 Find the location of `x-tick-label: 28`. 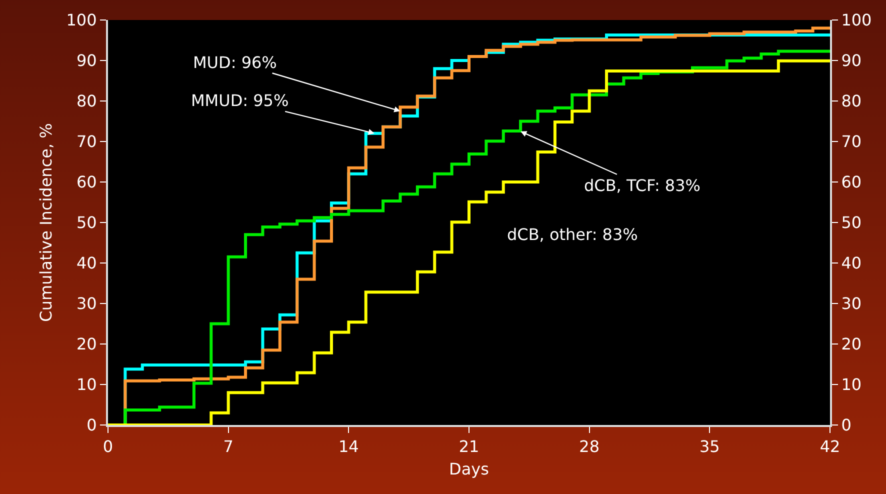

x-tick-label: 28 is located at coordinates (589, 446).